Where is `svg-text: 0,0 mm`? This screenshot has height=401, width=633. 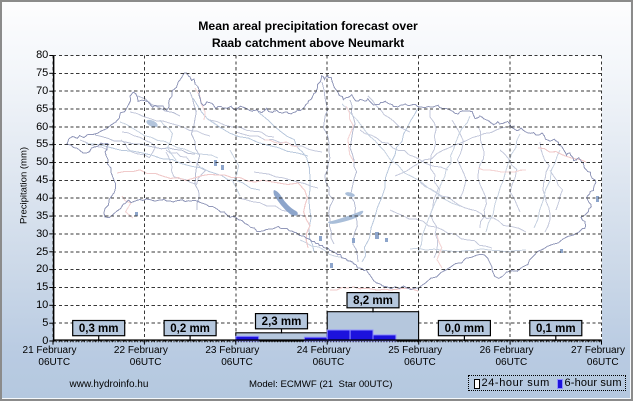
svg-text: 0,0 mm is located at coordinates (465, 329).